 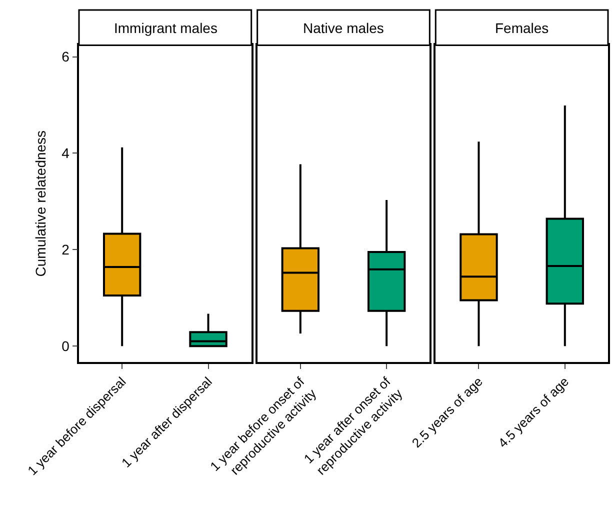 I want to click on chart-title: Females, so click(x=522, y=28).